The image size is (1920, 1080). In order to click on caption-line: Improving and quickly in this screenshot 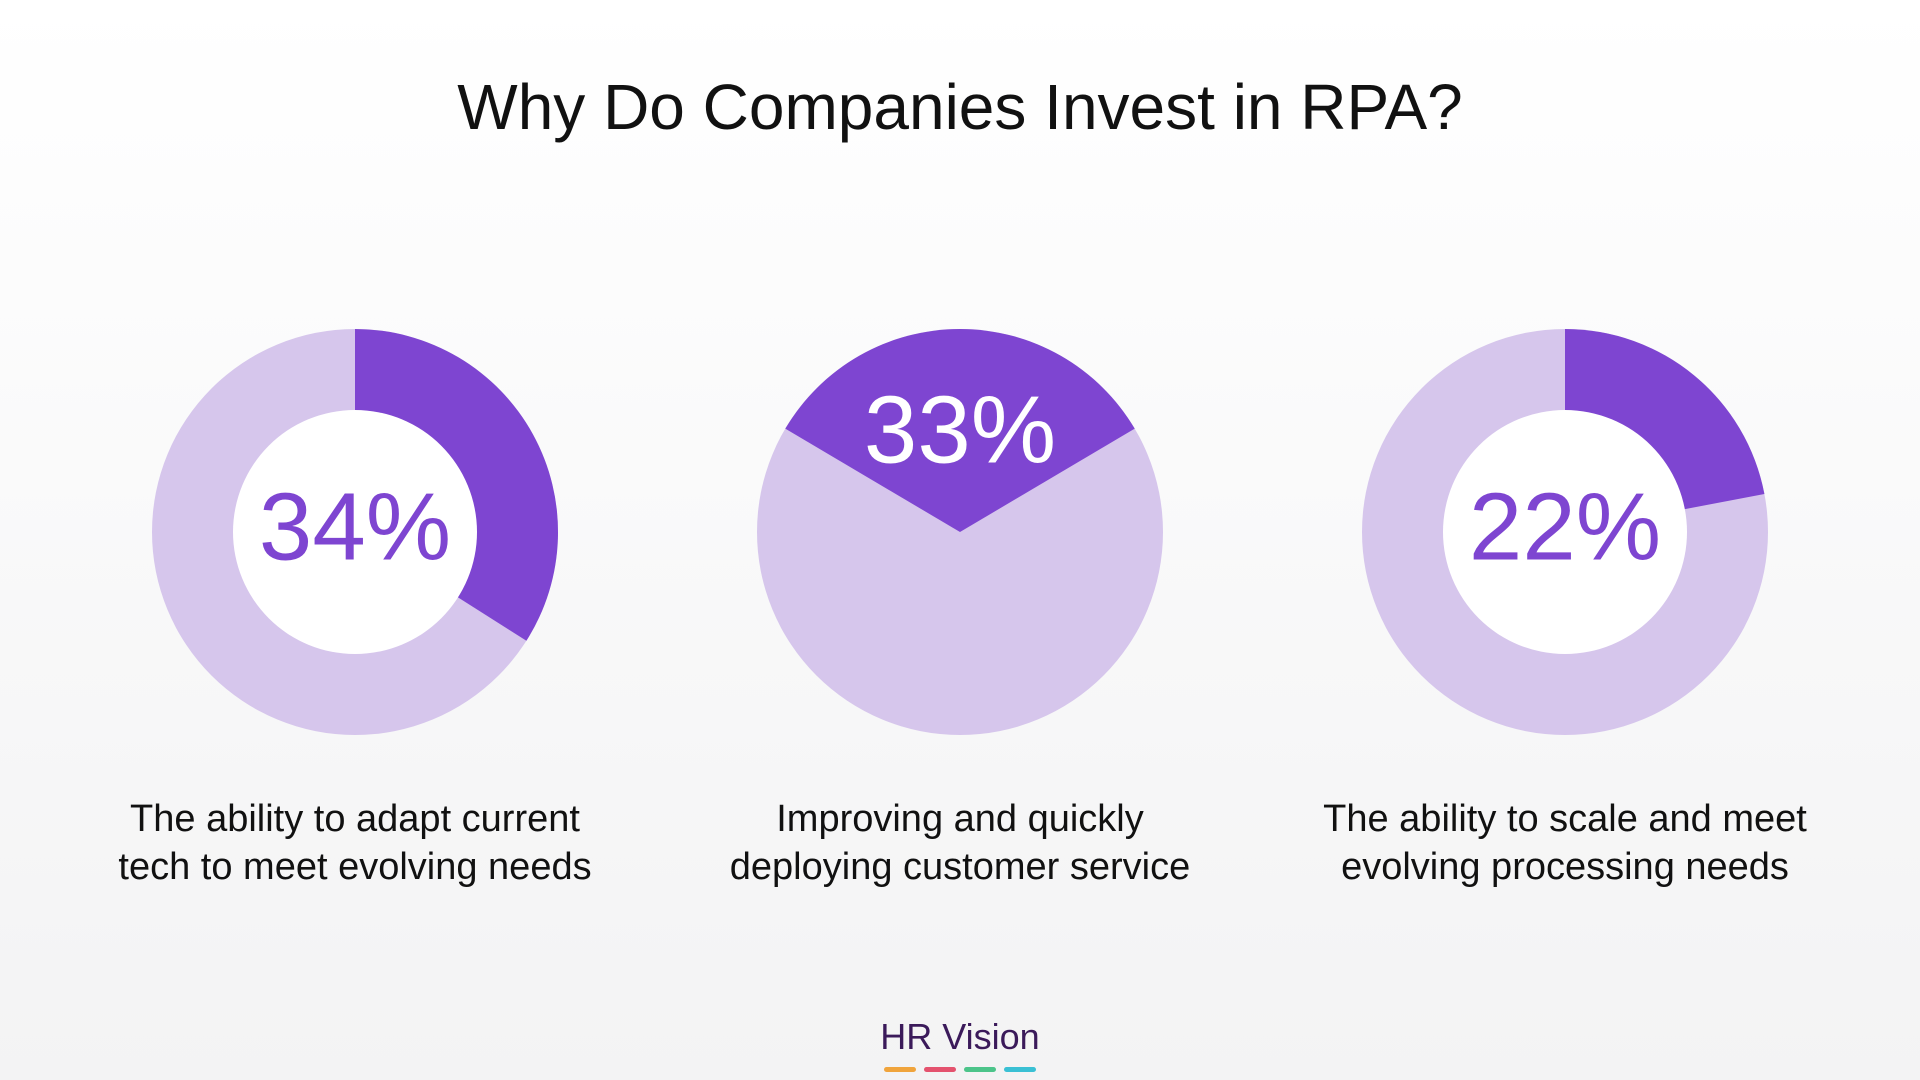, I will do `click(960, 819)`.